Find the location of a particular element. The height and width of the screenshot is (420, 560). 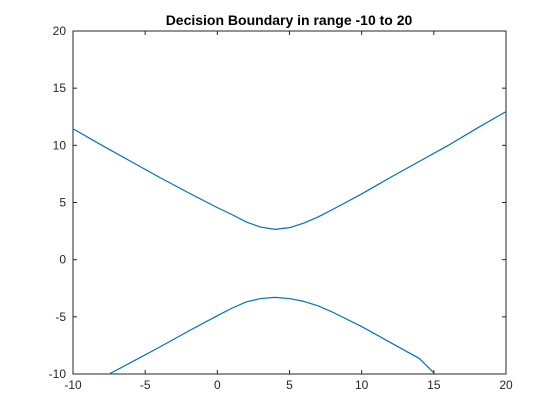

x-tick-label: -5 is located at coordinates (145, 385).